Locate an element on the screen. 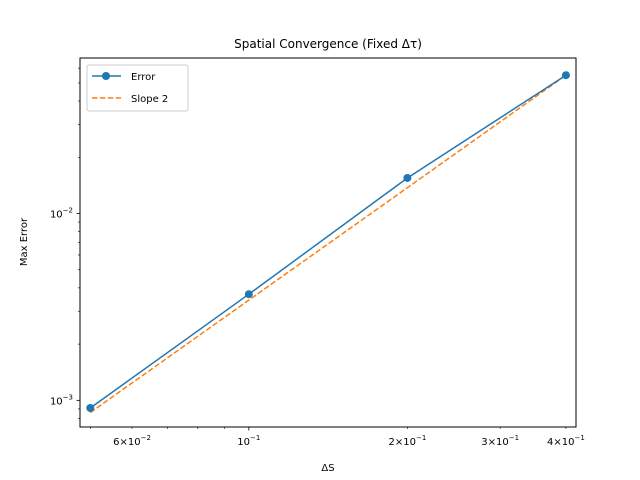  y-tick-label: 10⁻² is located at coordinates (61, 214).